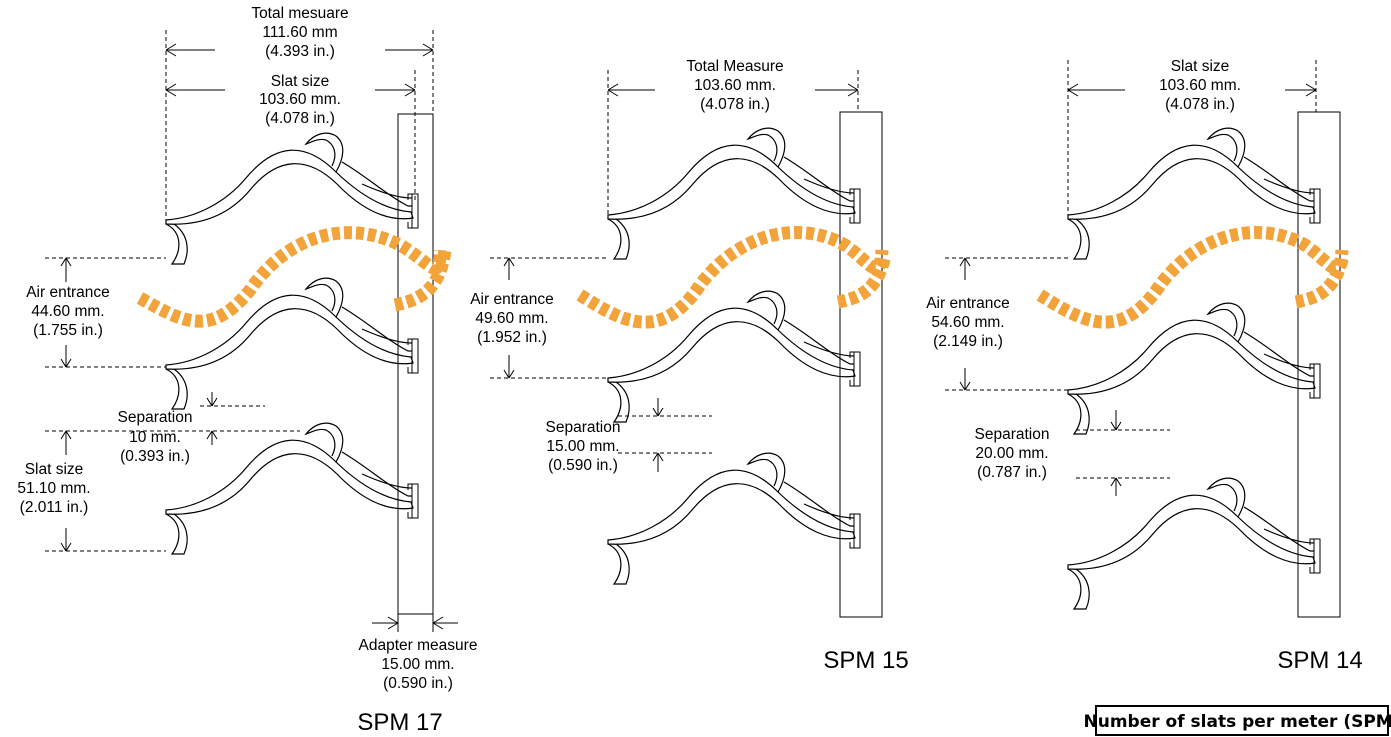  I want to click on spm14-airflow-tail, so click(1322, 281).